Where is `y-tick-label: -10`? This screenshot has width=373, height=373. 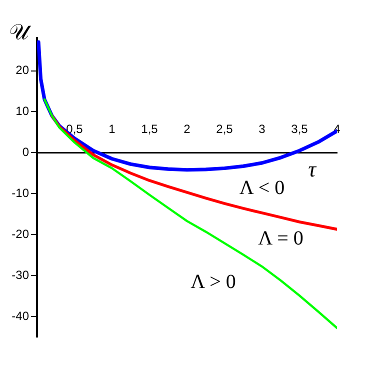 y-tick-label: -10 is located at coordinates (21, 193).